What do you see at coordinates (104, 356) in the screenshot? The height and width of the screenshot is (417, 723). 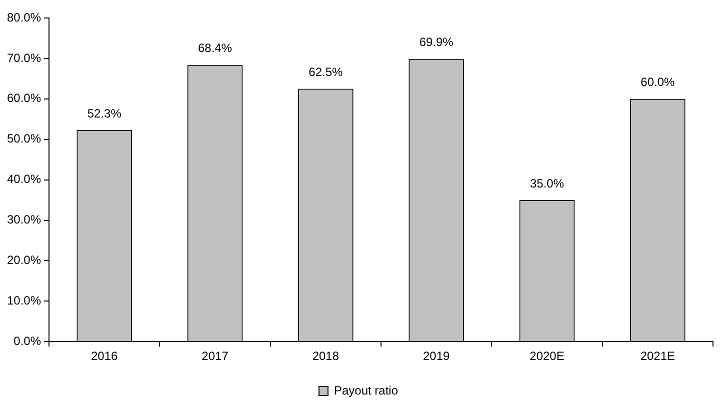 I see `x-tick-label: 2016` at bounding box center [104, 356].